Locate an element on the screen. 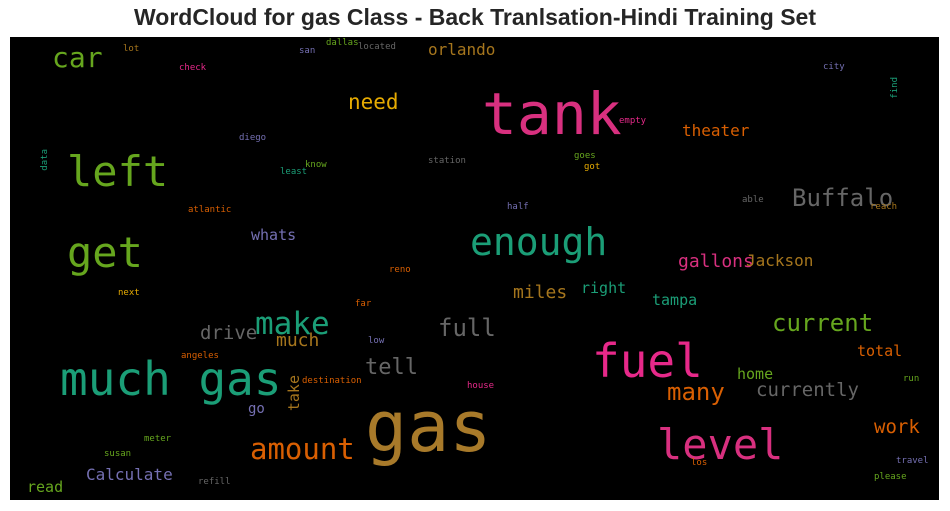 The width and height of the screenshot is (950, 511). word-drive: drive is located at coordinates (229, 333).